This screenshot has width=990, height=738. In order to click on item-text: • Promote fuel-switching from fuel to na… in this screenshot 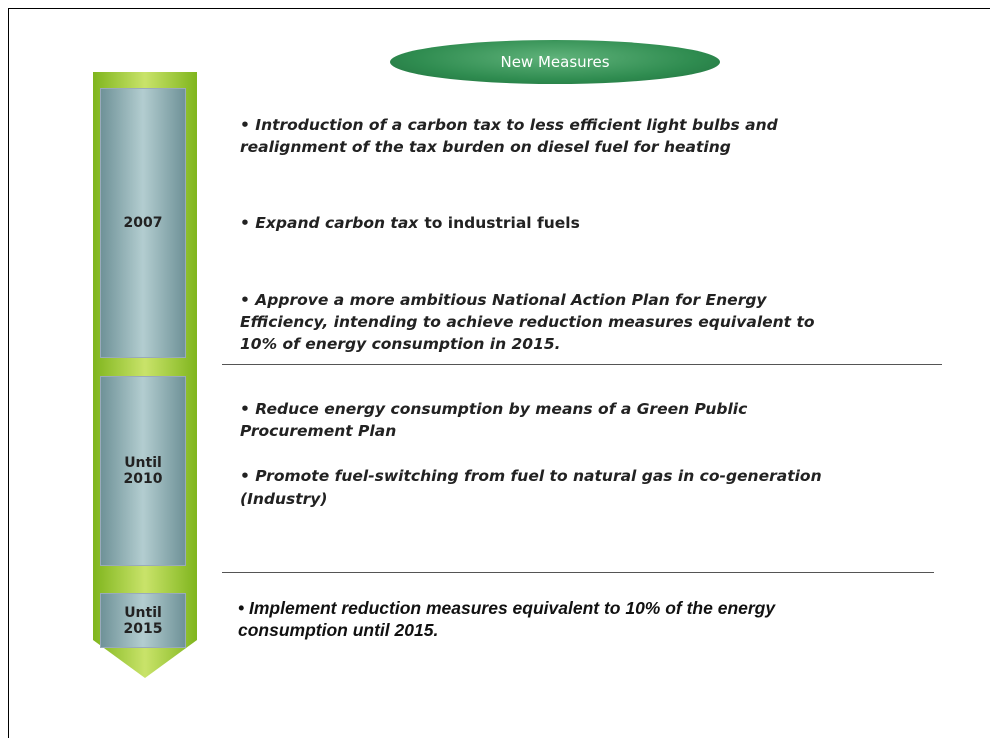, I will do `click(531, 476)`.